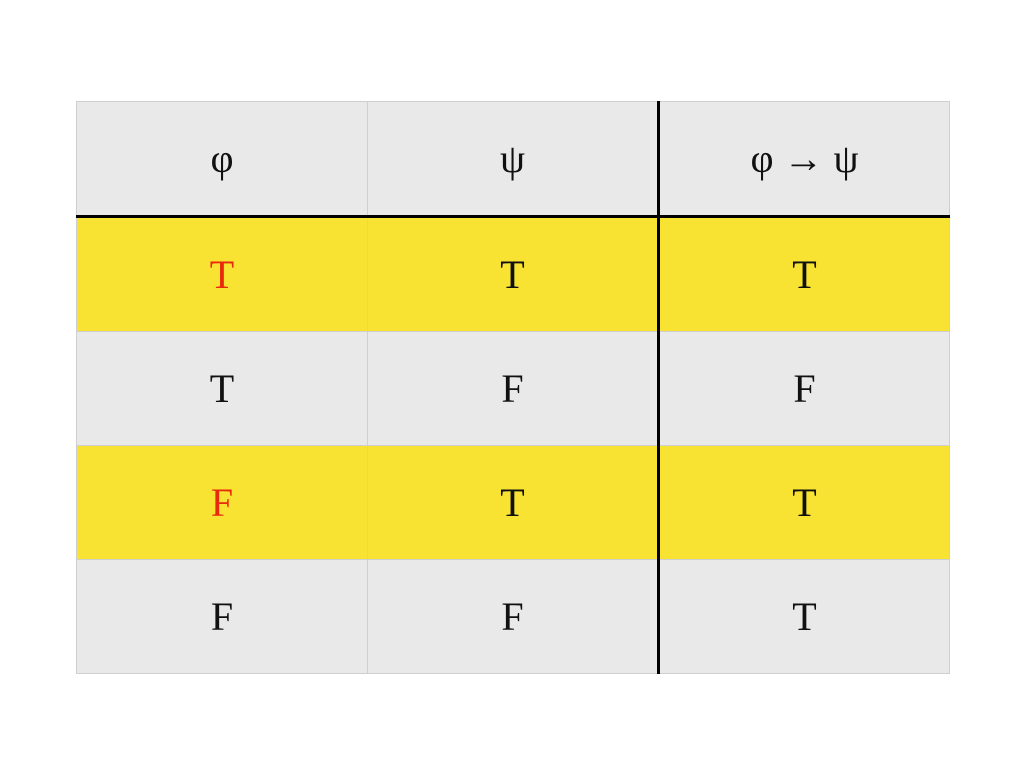 This screenshot has height=768, width=1024. I want to click on table-row: T F F, so click(513, 388).